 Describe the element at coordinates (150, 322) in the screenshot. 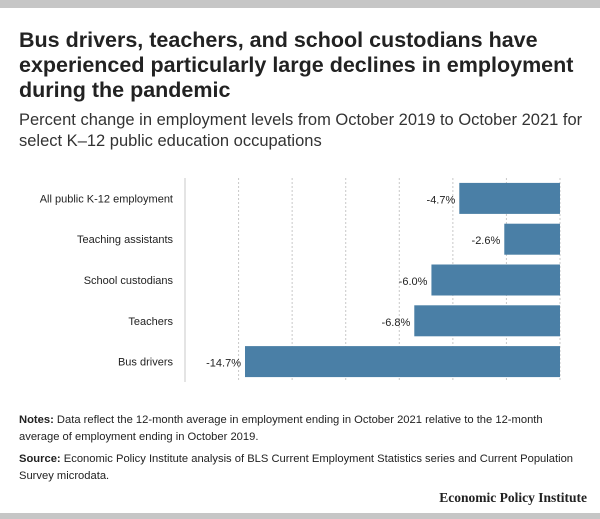

I see `category-label: Teachers` at that location.